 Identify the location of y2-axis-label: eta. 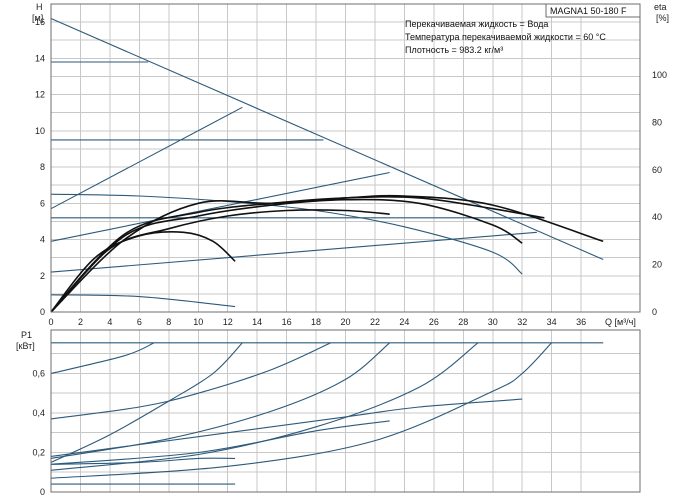
(660, 7).